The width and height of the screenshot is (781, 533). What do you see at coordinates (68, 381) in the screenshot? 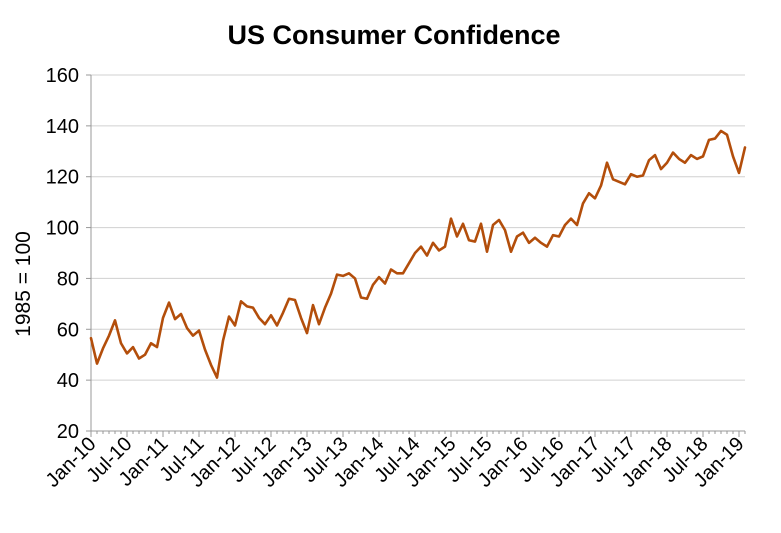
I see `y-tick-label: 40` at bounding box center [68, 381].